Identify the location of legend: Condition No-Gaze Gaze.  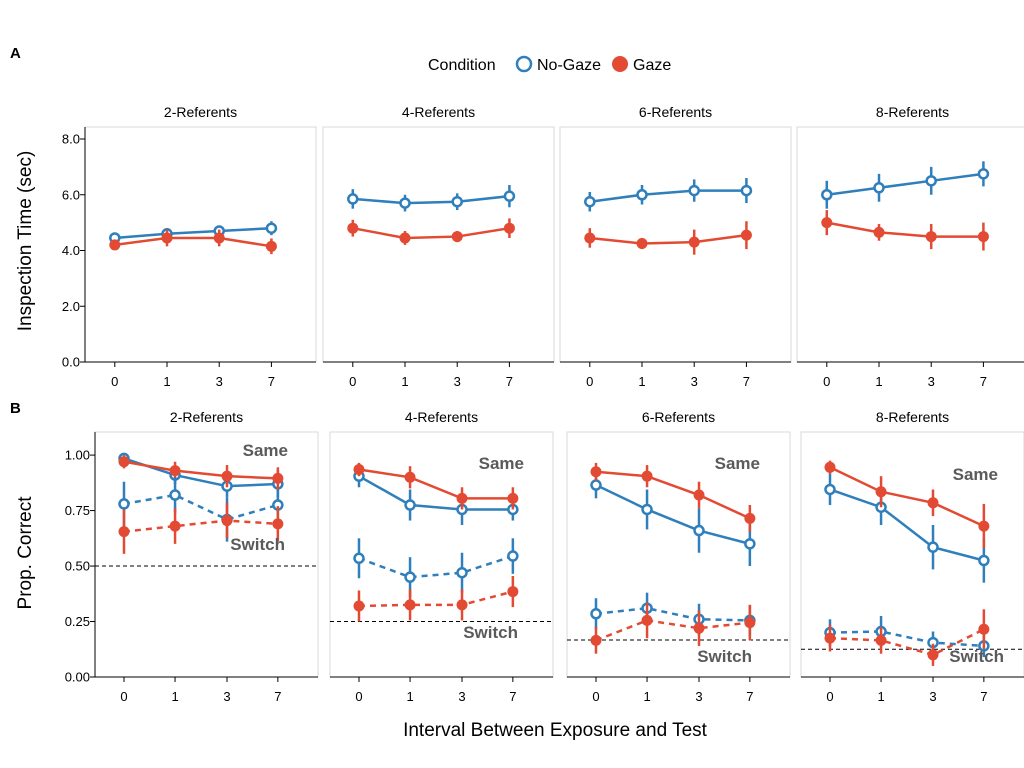
(549, 64).